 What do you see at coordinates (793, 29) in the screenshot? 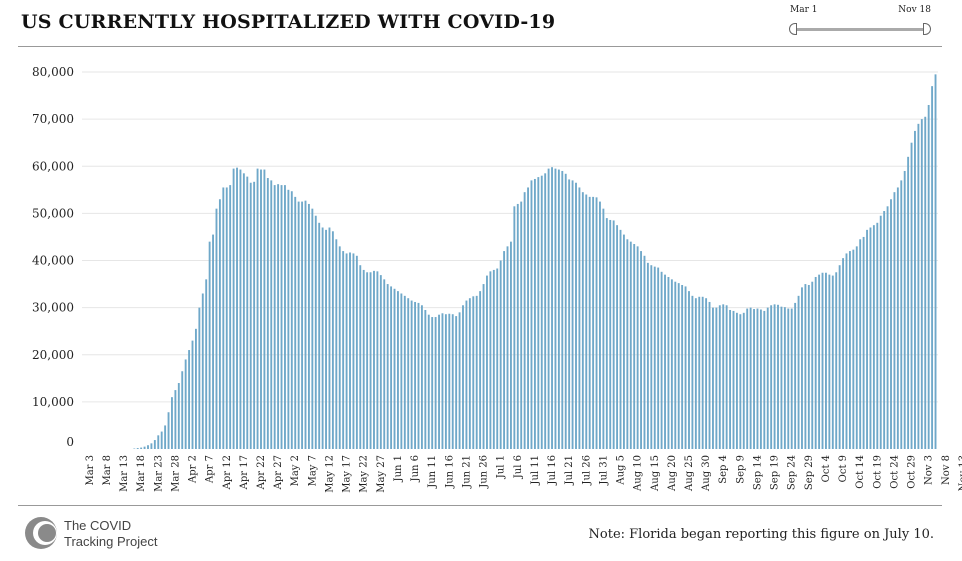
I see `range-start-handle` at bounding box center [793, 29].